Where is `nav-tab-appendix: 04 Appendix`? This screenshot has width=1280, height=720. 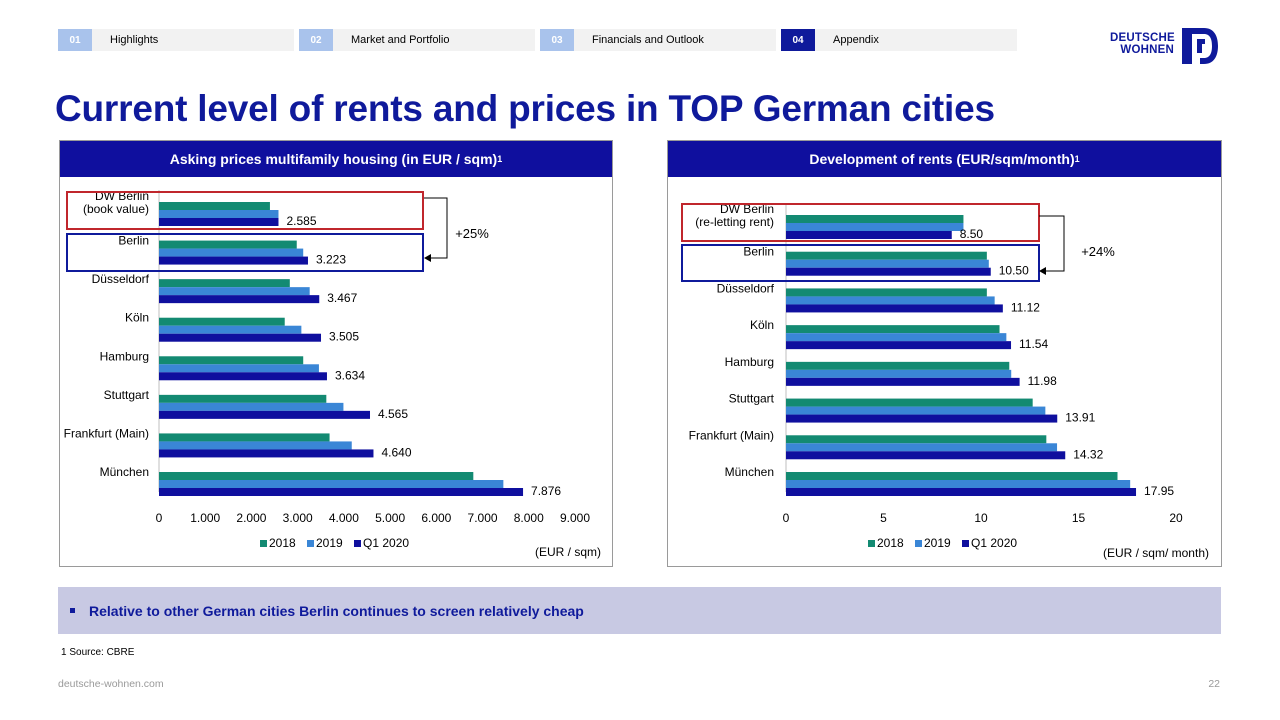 nav-tab-appendix: 04 Appendix is located at coordinates (899, 40).